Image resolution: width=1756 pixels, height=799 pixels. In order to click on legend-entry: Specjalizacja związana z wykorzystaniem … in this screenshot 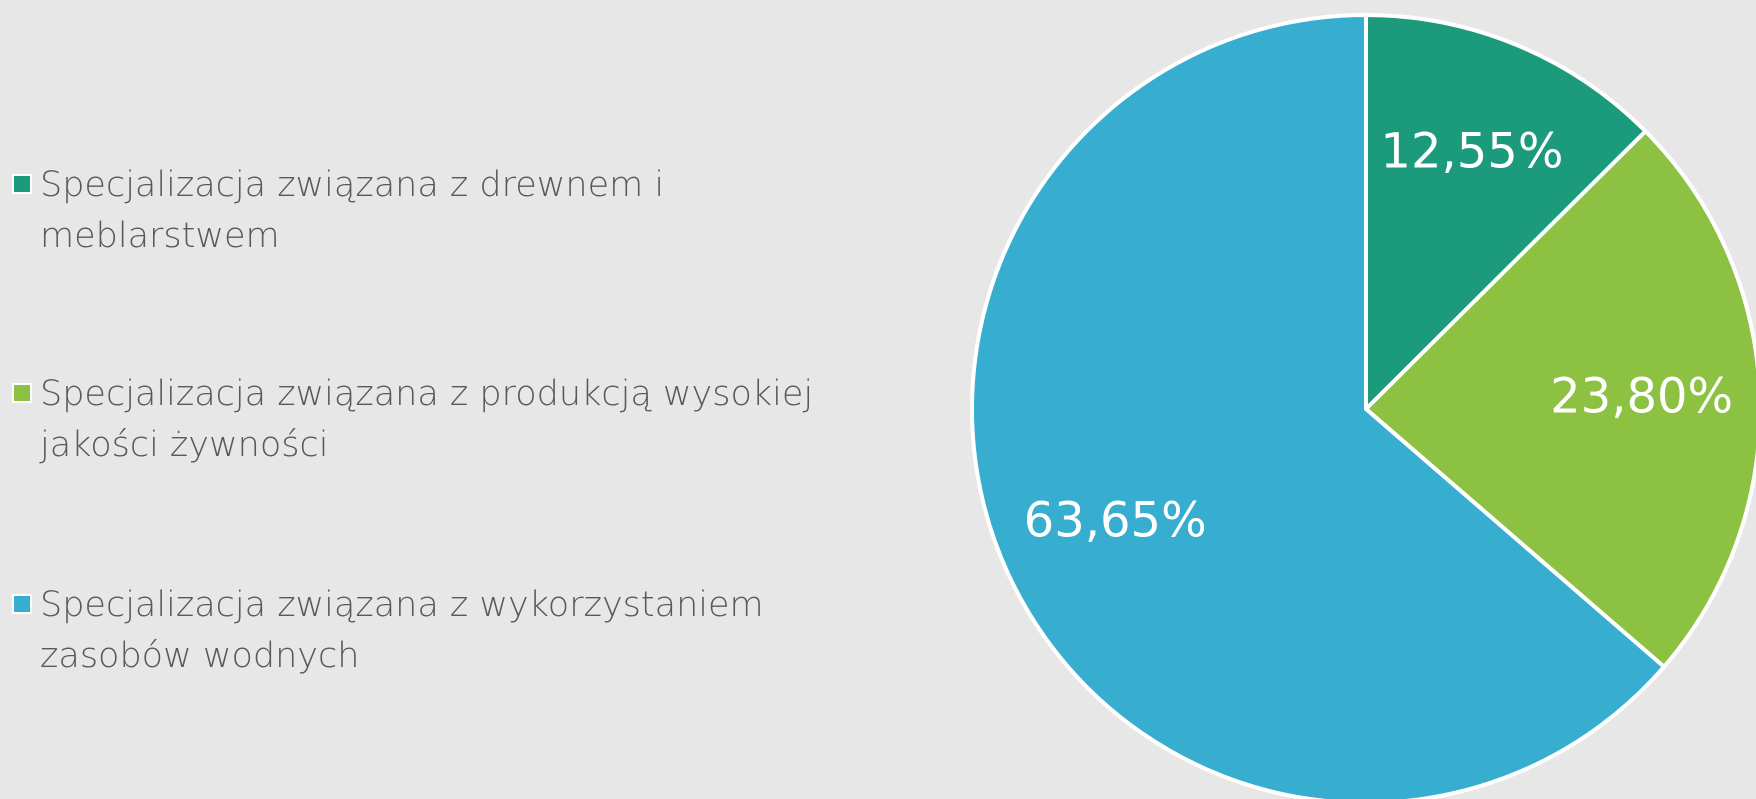, I will do `click(462, 631)`.